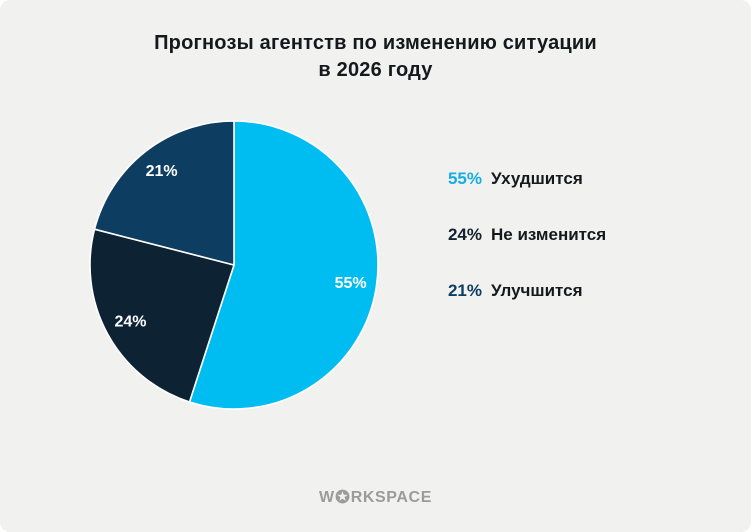 The height and width of the screenshot is (532, 751). I want to click on legend-value-no-change: 24%, so click(464, 234).